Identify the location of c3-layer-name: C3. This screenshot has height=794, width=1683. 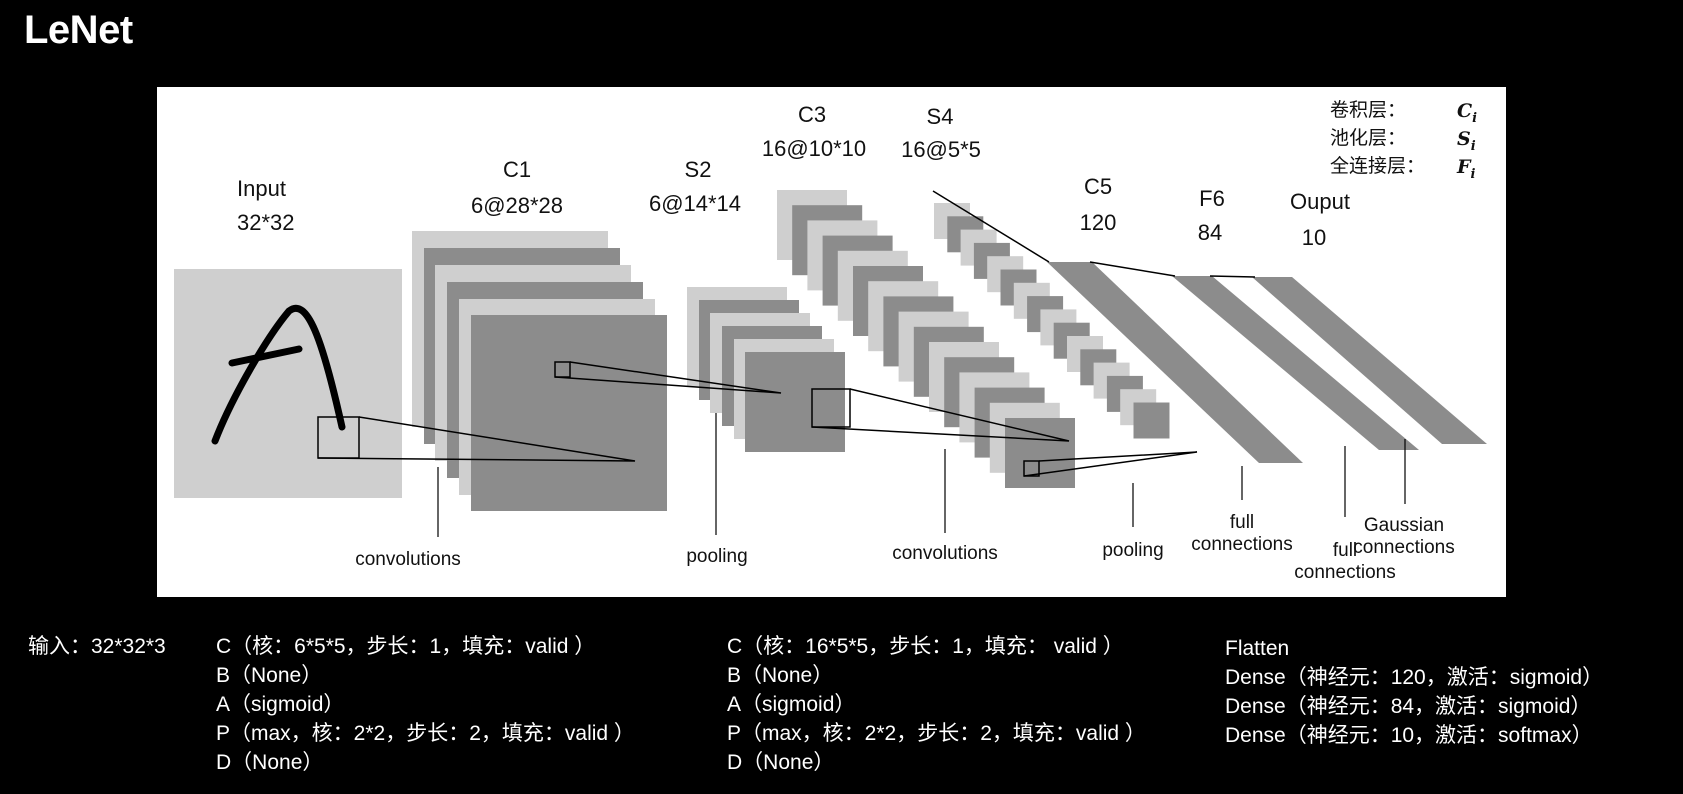
(812, 114).